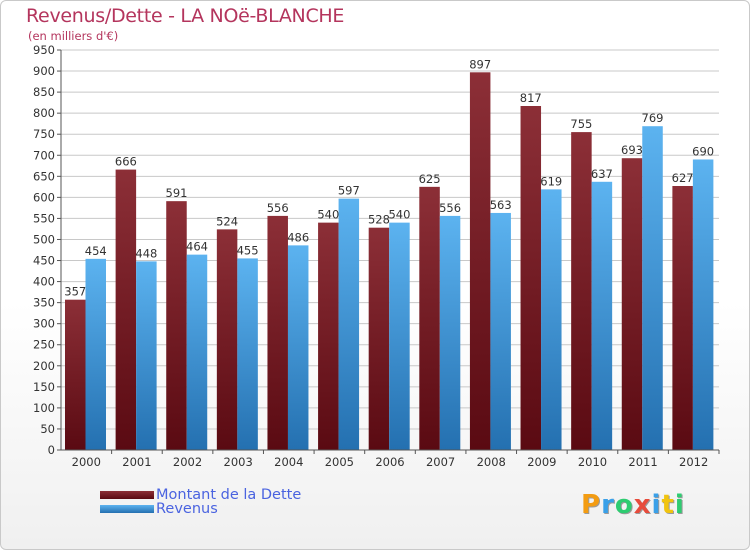  Describe the element at coordinates (501, 205) in the screenshot. I see `data-label-revenue-2008: 563` at that location.